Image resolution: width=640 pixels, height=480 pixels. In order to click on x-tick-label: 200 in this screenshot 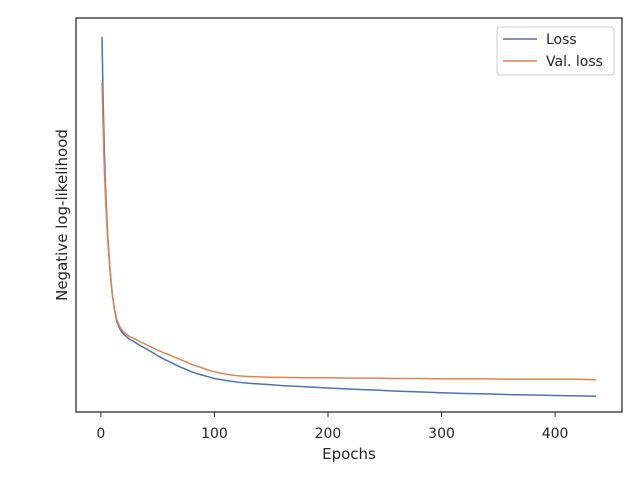, I will do `click(328, 434)`.